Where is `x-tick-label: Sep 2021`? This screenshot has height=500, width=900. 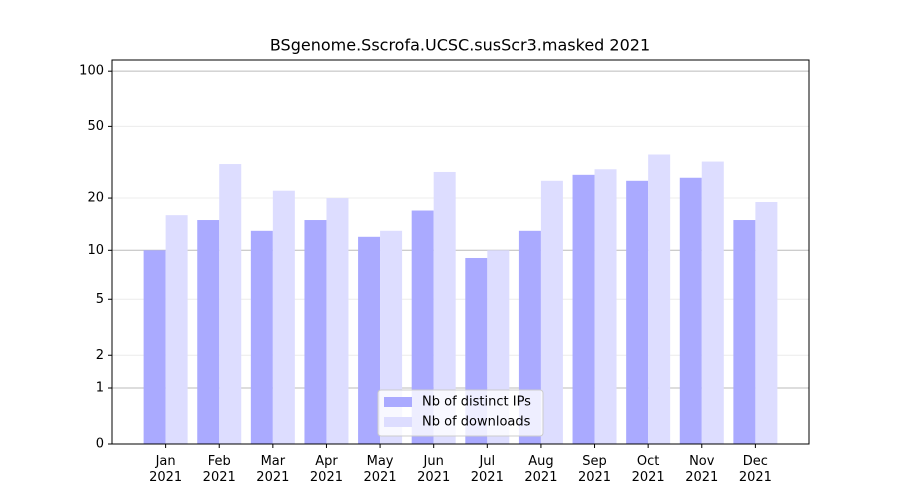 x-tick-label: Sep 2021 is located at coordinates (594, 469).